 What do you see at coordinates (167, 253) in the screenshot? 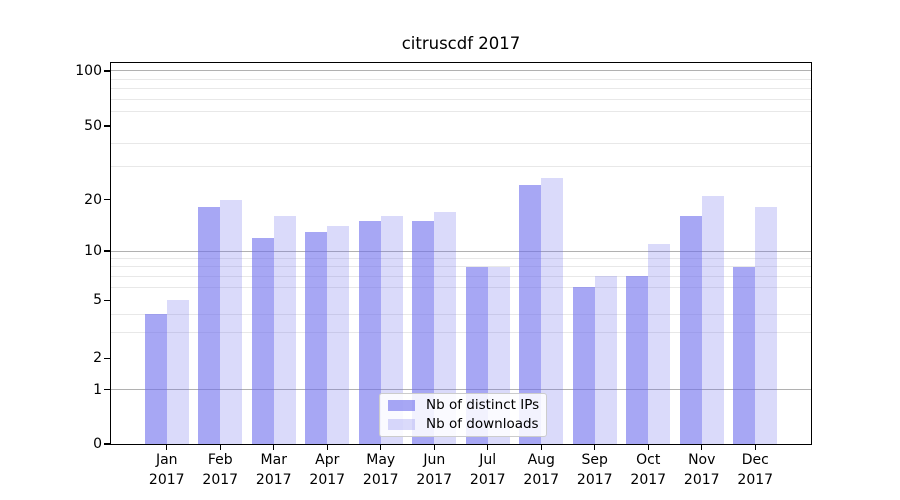
I see `bar-group-jan-2017` at bounding box center [167, 253].